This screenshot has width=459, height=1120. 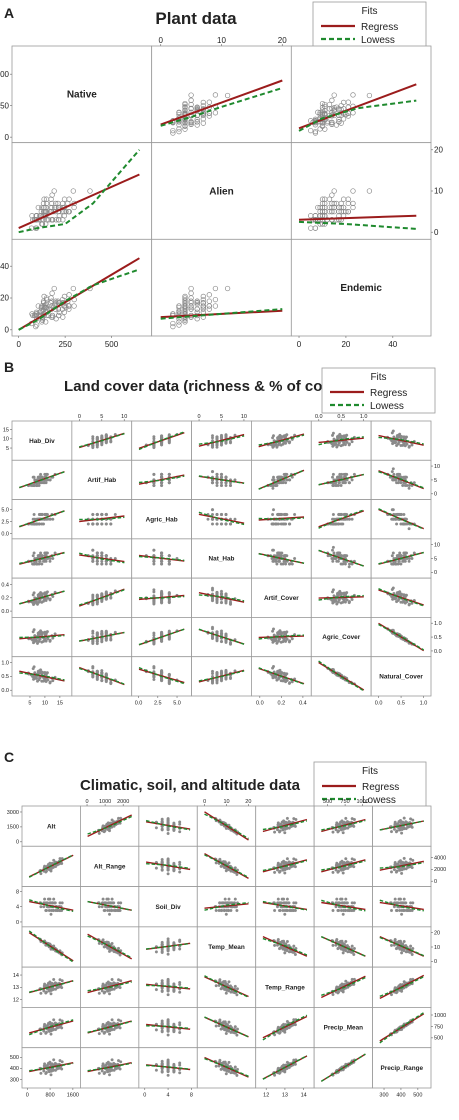 What do you see at coordinates (42, 637) in the screenshot?
I see `cell-agric_cover-hab_div` at bounding box center [42, 637].